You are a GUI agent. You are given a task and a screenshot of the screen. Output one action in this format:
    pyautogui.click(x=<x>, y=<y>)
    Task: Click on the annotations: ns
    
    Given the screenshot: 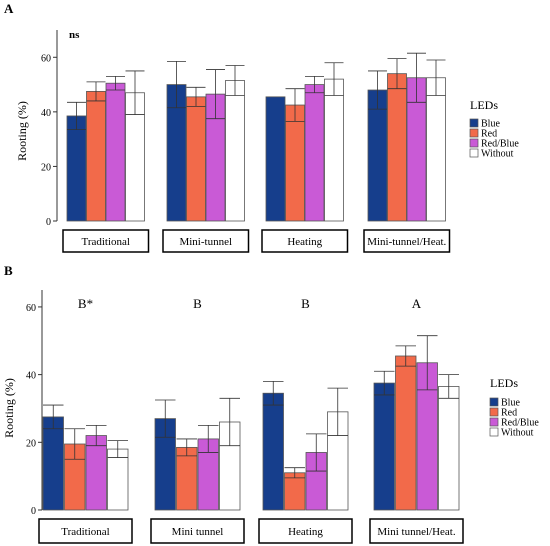 What is the action you would take?
    pyautogui.click(x=74, y=35)
    